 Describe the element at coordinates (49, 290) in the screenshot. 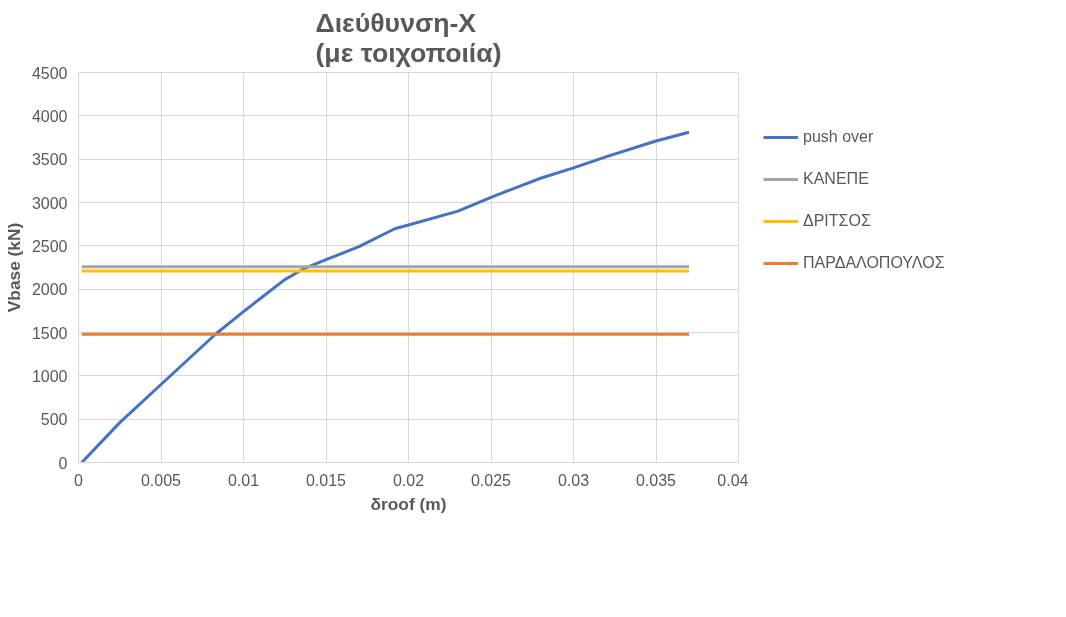

I see `y-tick-label: 2000` at that location.